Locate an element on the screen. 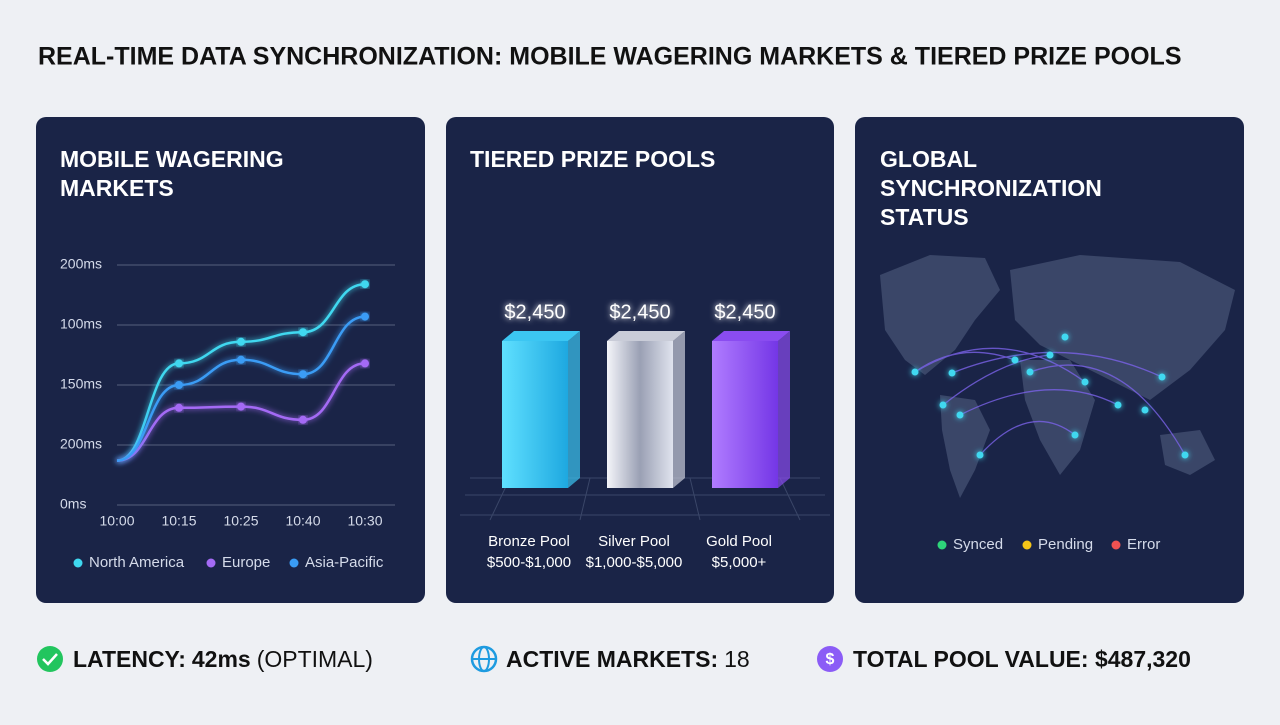 The image size is (1280, 725). title-line: MOBILE WAGERING is located at coordinates (172, 159).